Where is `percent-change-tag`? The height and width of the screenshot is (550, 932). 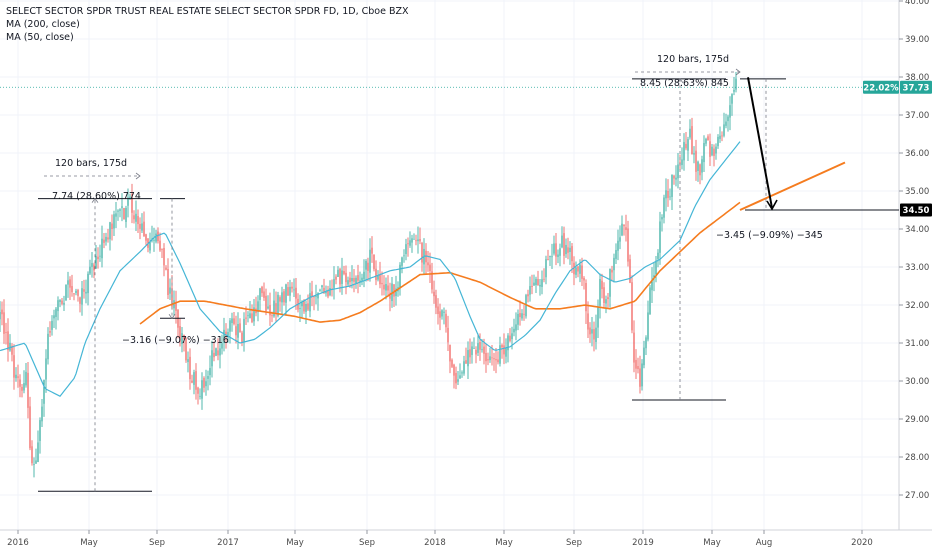 percent-change-tag is located at coordinates (881, 87).